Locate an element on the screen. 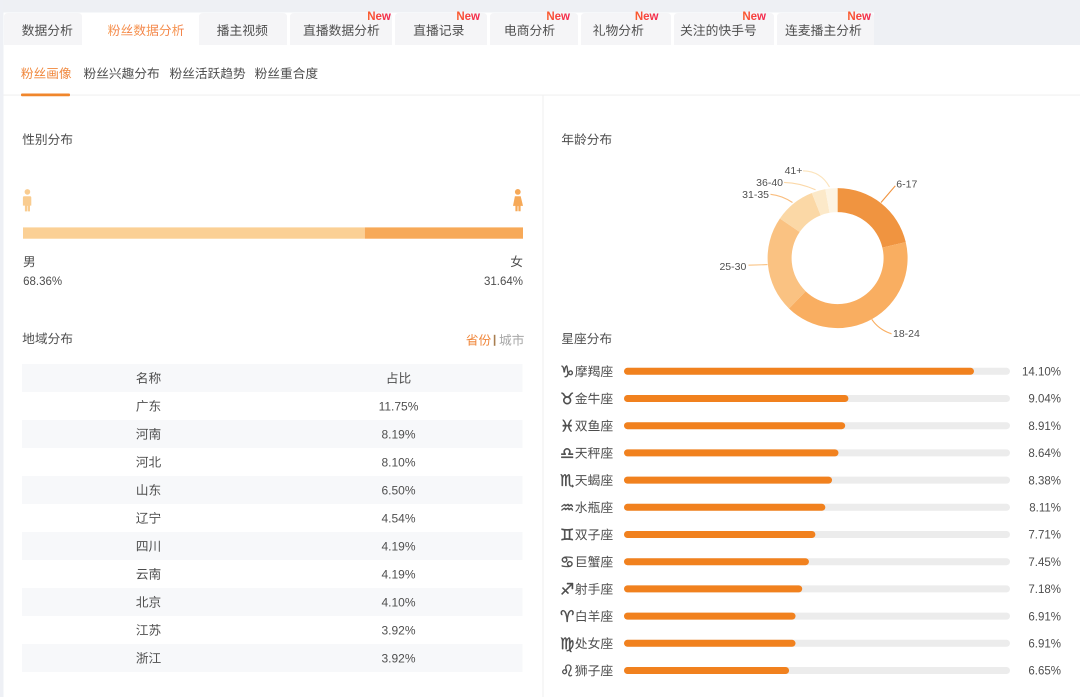 This screenshot has height=697, width=1080. svg-text: 41+ is located at coordinates (794, 171).